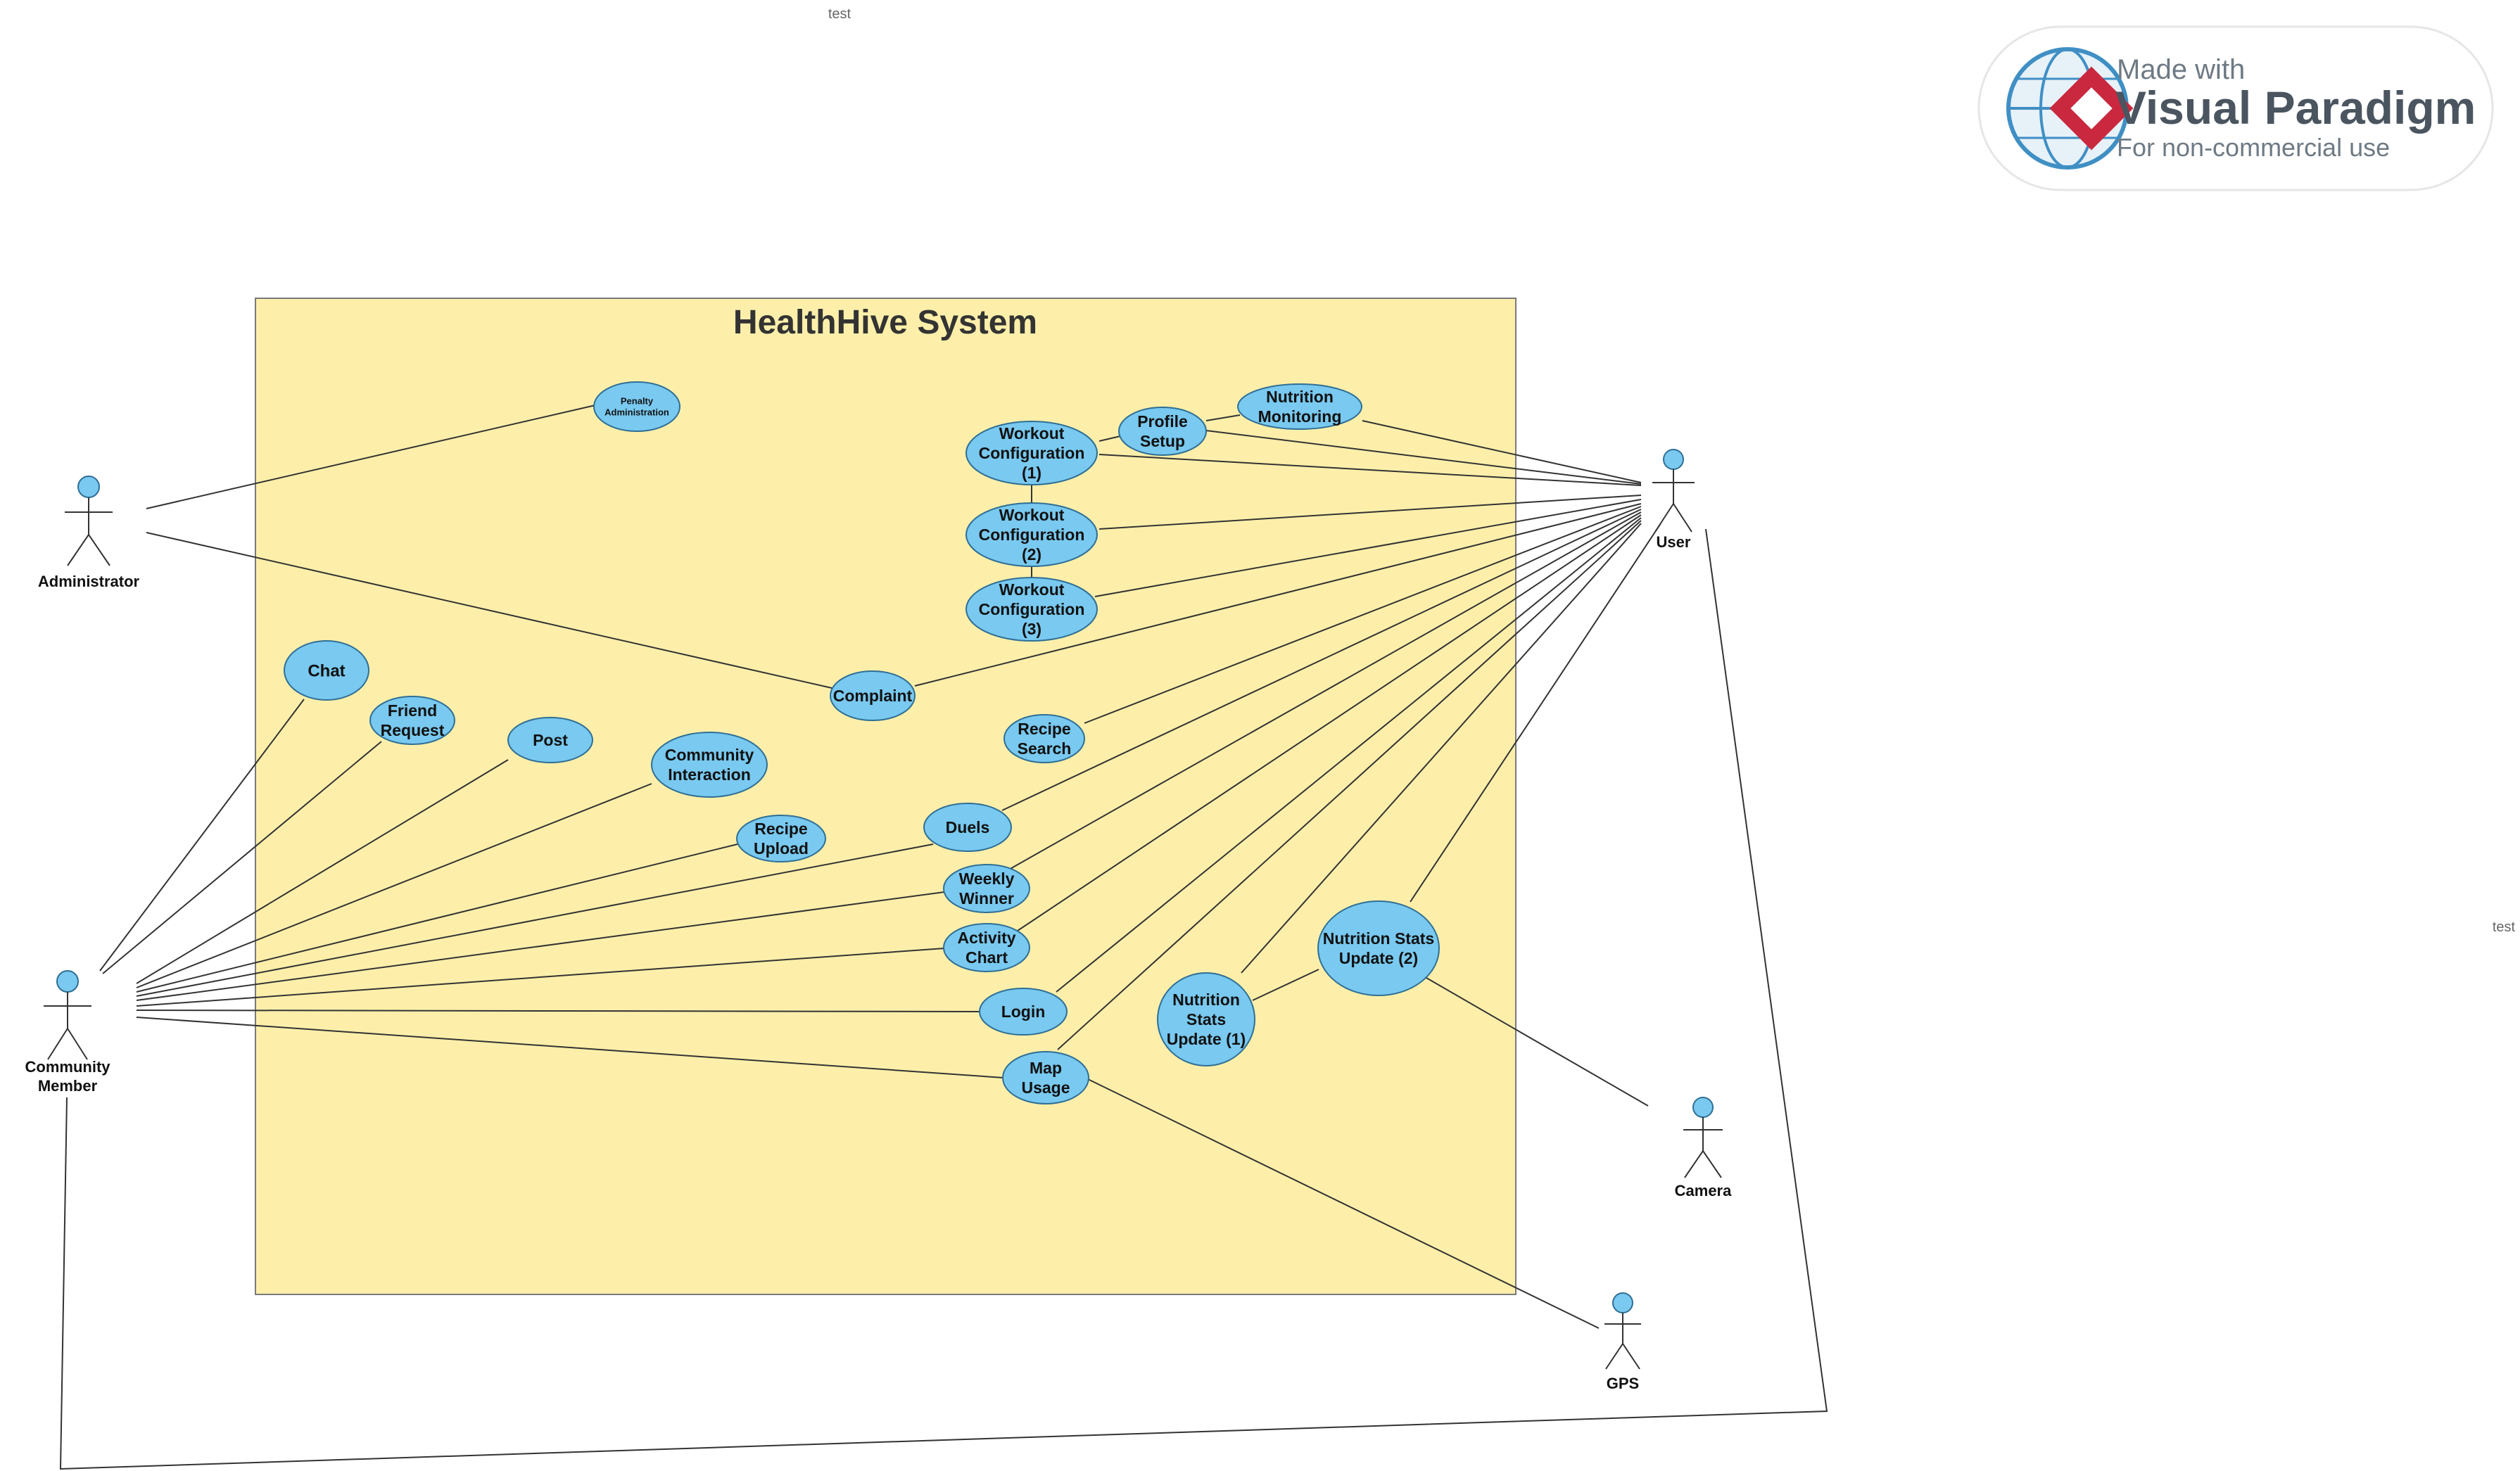 This screenshot has width=2520, height=1471. Describe the element at coordinates (637, 406) in the screenshot. I see `use-case-penalty-administration: Penalty Administration` at that location.